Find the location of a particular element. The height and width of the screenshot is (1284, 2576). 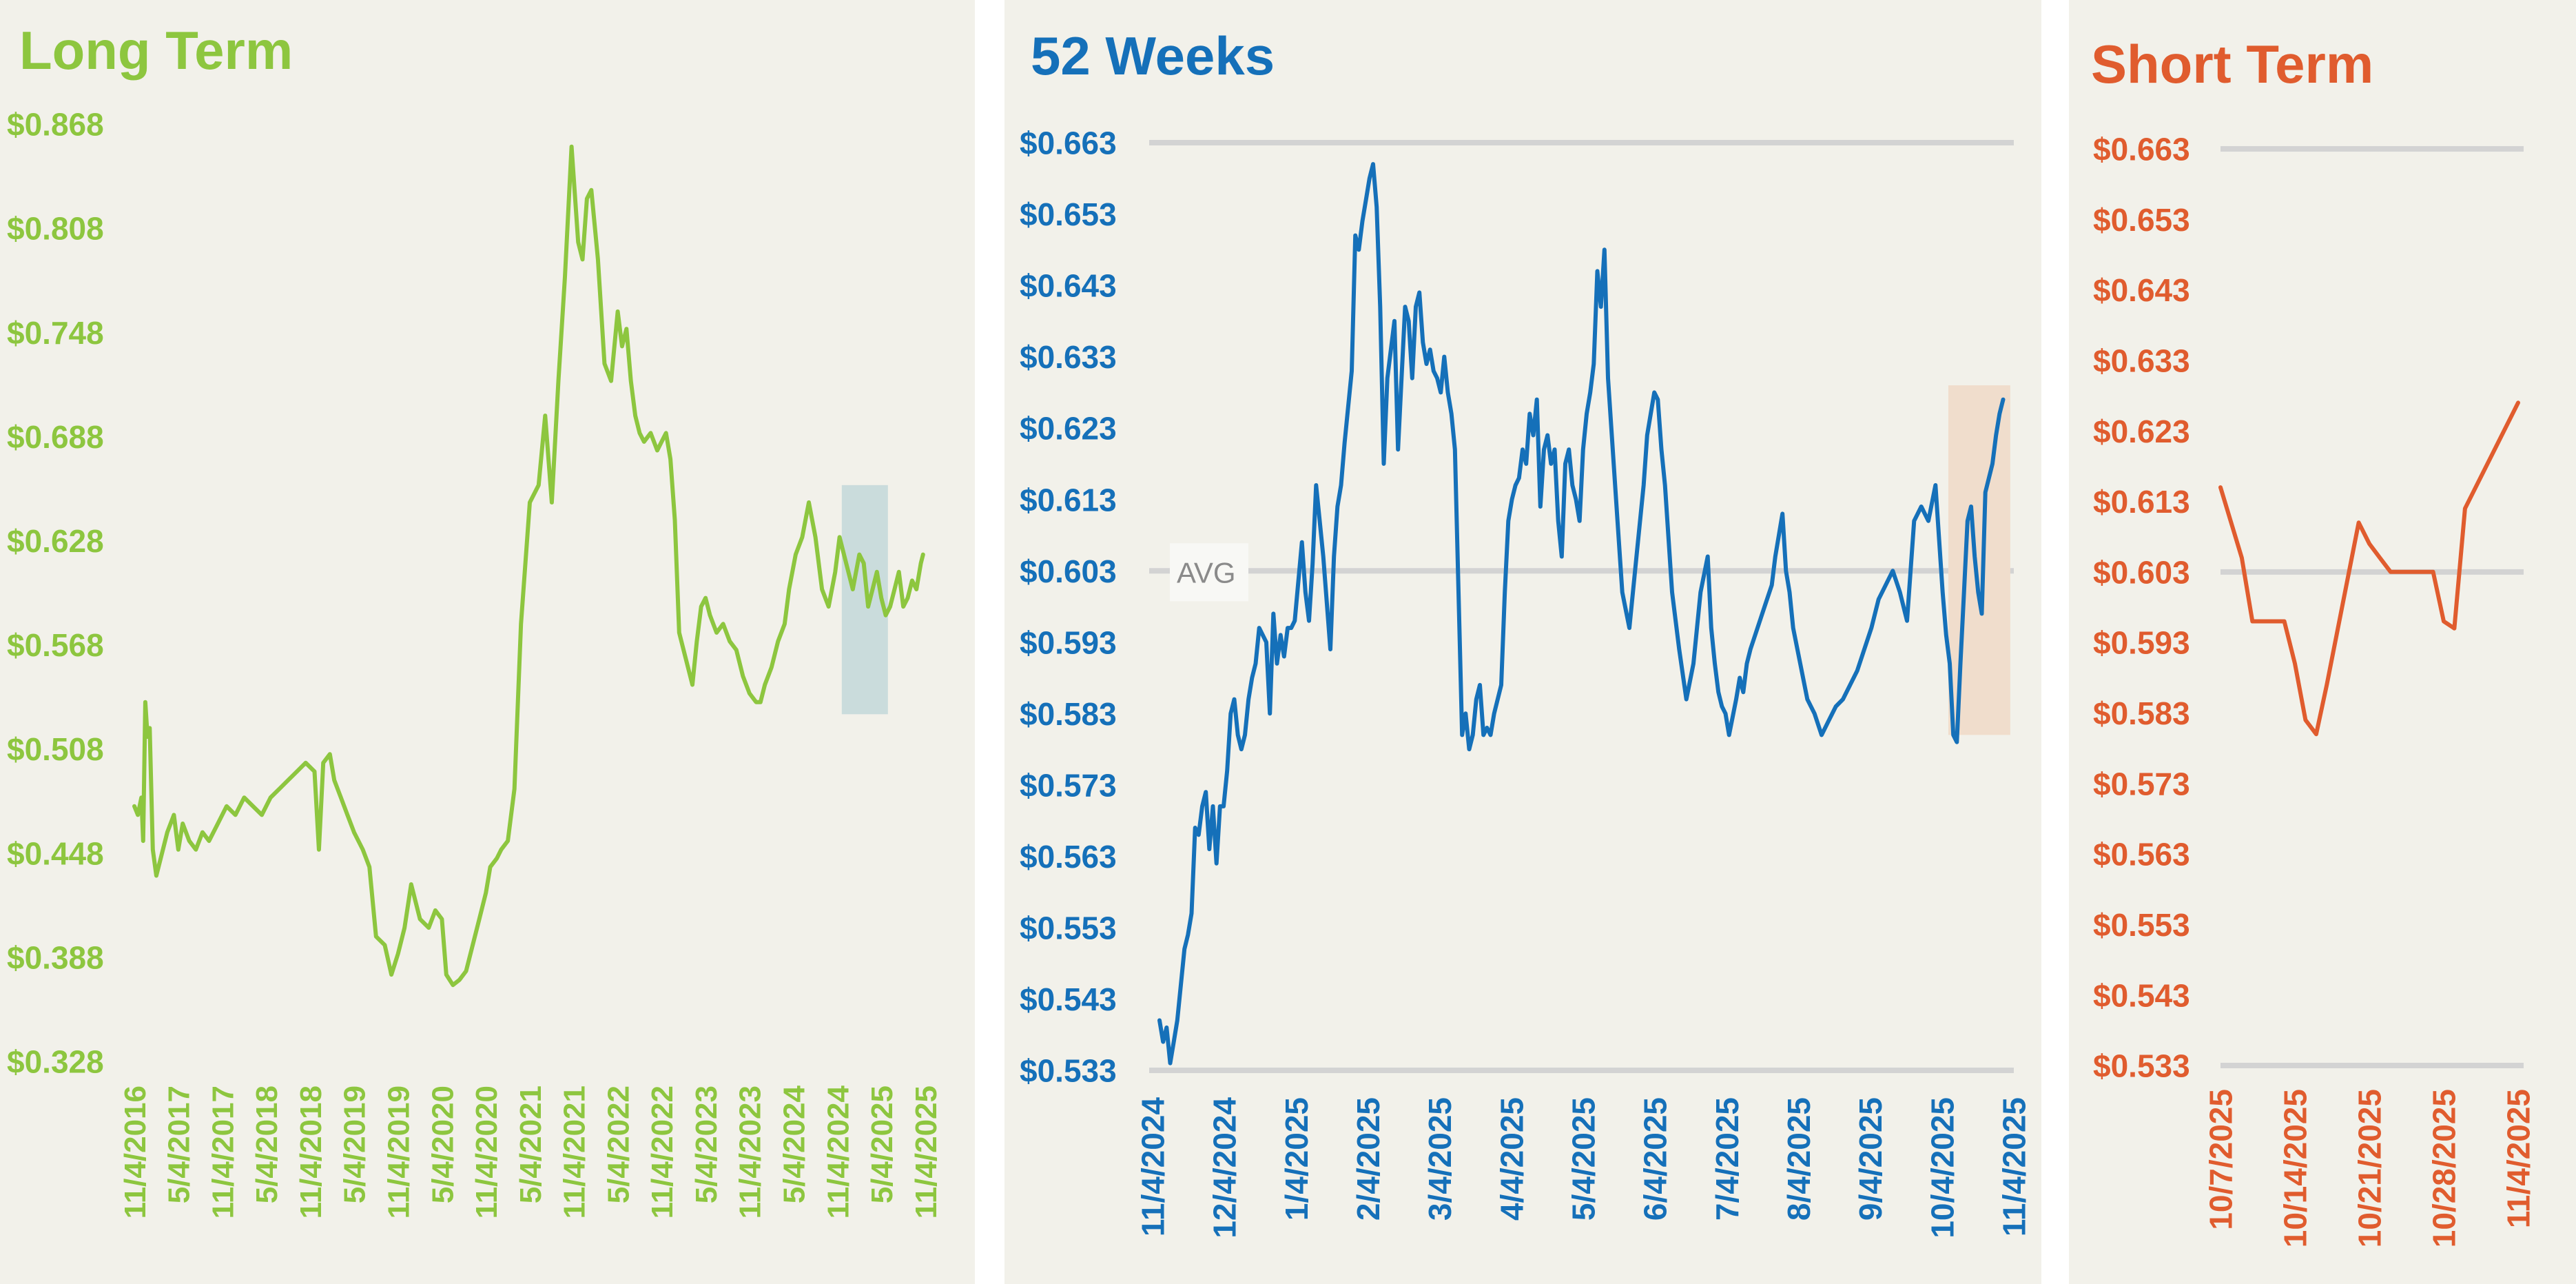

fifty-two-weeks-x-tick-label: 3/4/2025 is located at coordinates (1440, 1159).